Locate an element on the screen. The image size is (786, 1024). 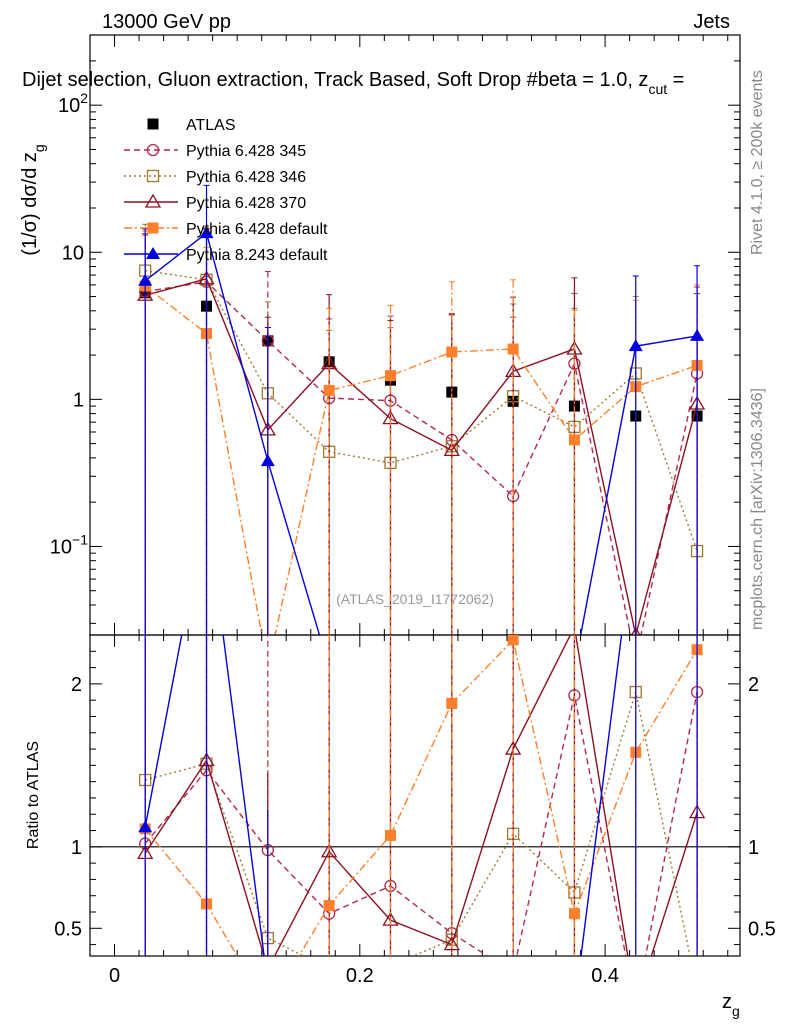
legend-item: Pythia 6.428 345 is located at coordinates (215, 151).